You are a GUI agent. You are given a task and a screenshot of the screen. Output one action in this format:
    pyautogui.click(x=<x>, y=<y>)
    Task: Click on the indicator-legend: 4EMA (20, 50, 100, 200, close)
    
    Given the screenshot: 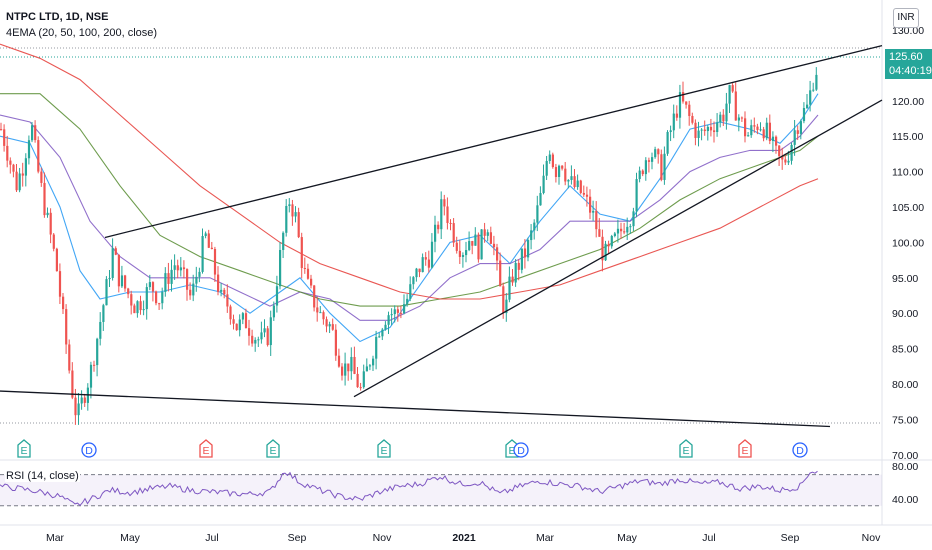 What is the action you would take?
    pyautogui.click(x=82, y=33)
    